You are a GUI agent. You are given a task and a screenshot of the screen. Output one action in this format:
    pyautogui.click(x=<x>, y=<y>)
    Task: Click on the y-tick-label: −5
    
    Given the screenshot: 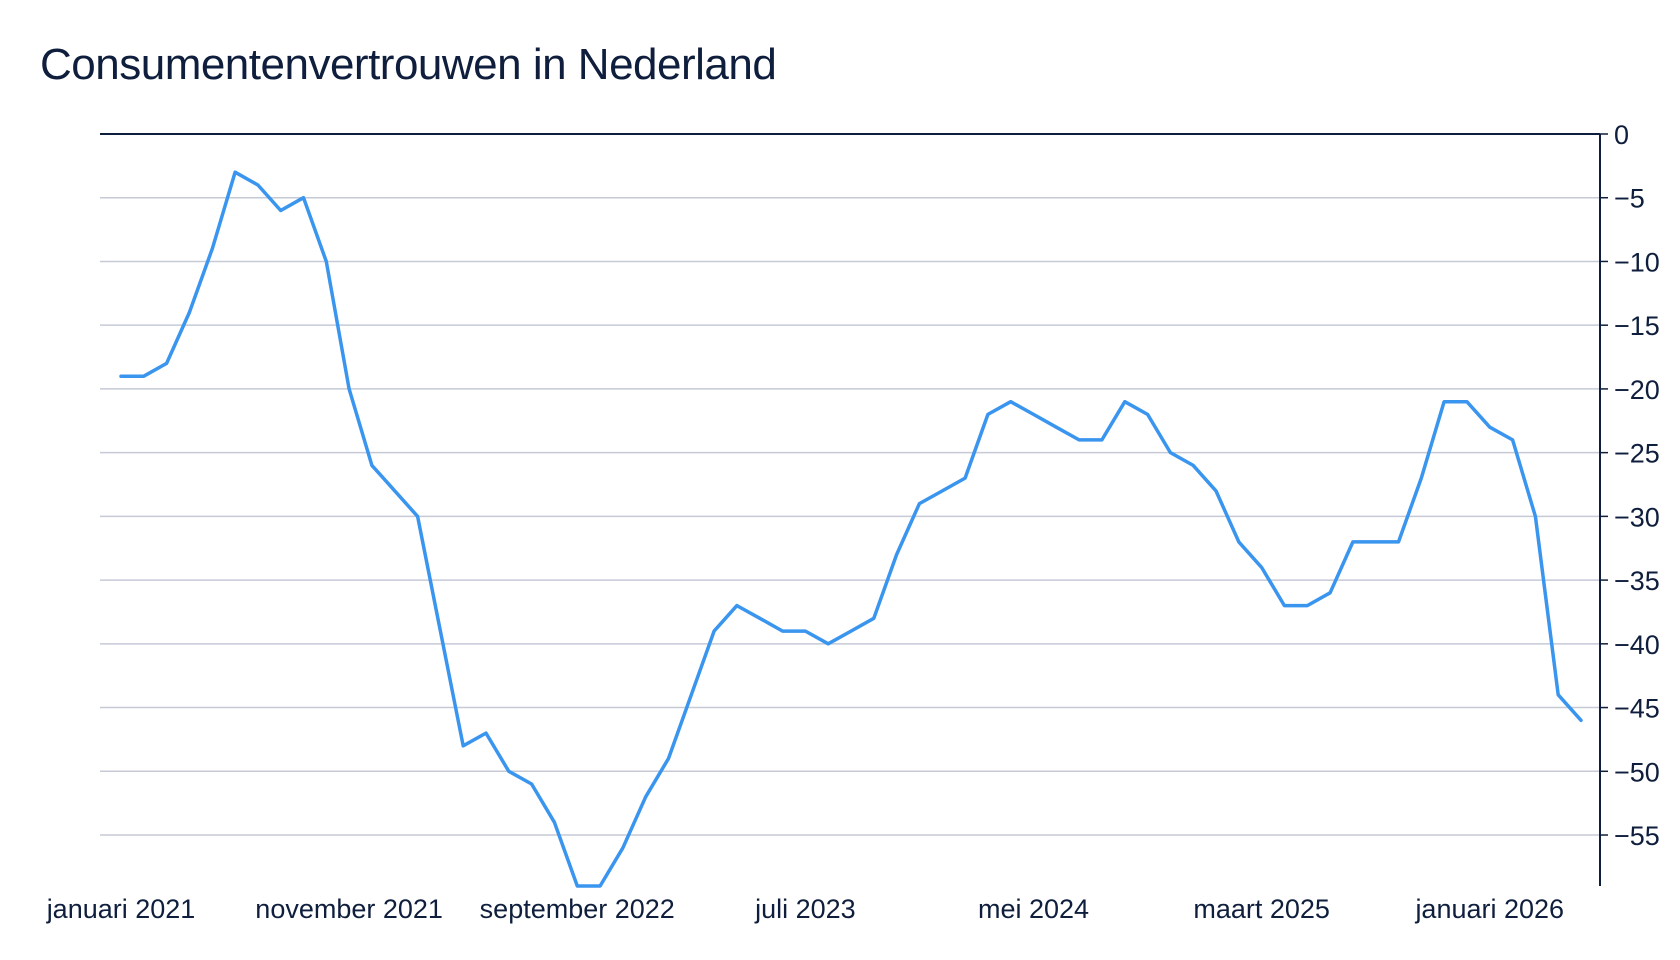 What is the action you would take?
    pyautogui.click(x=1629, y=199)
    